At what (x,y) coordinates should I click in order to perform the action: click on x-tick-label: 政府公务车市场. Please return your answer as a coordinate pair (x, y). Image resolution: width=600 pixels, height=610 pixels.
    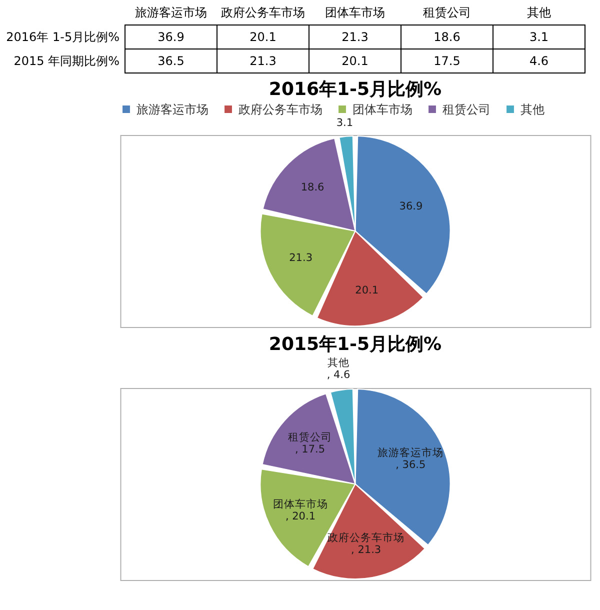
    Looking at the image, I should click on (263, 13).